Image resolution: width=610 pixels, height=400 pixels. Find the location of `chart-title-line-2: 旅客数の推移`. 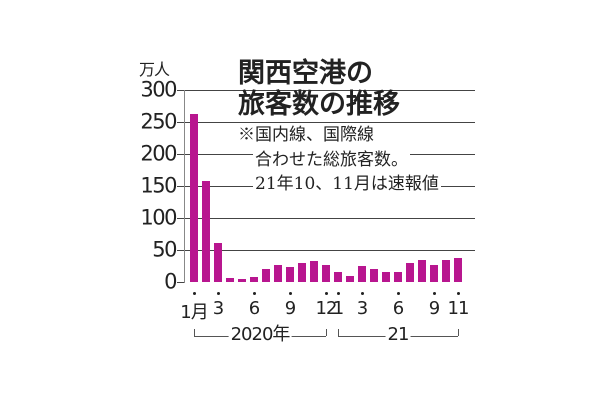

chart-title-line-2: 旅客数の推移 is located at coordinates (319, 104).